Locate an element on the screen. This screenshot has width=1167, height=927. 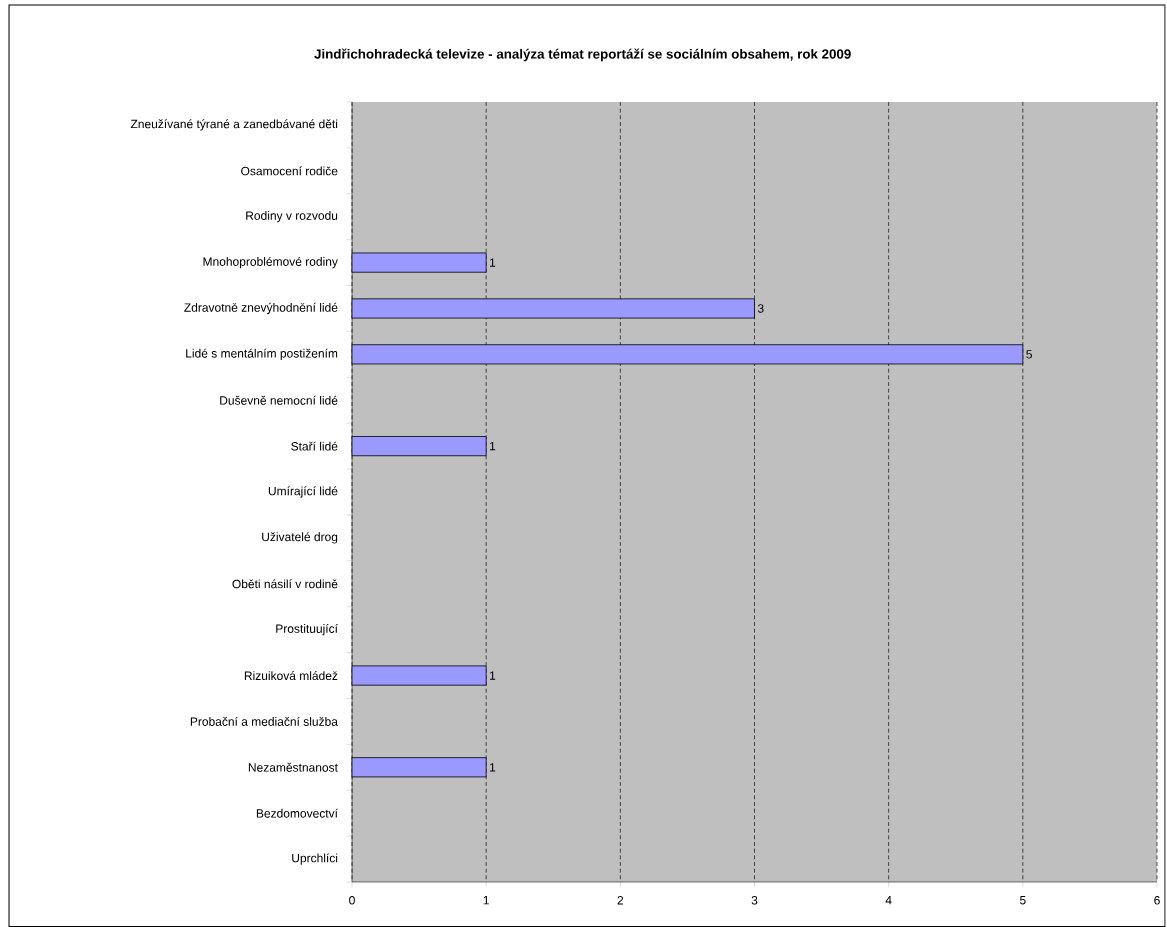
y-tick-label: Lidé s mentálním postižením is located at coordinates (262, 354).